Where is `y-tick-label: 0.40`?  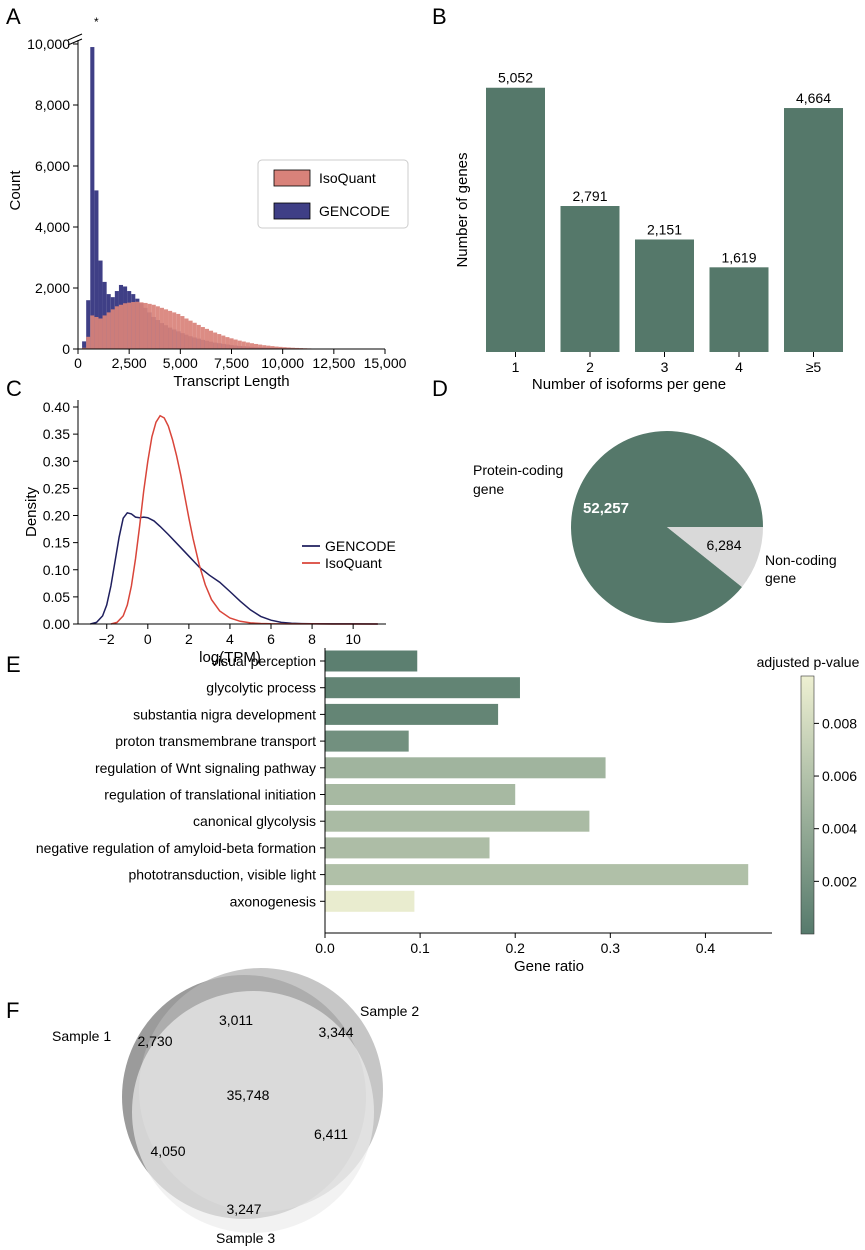
y-tick-label: 0.40 is located at coordinates (56, 407).